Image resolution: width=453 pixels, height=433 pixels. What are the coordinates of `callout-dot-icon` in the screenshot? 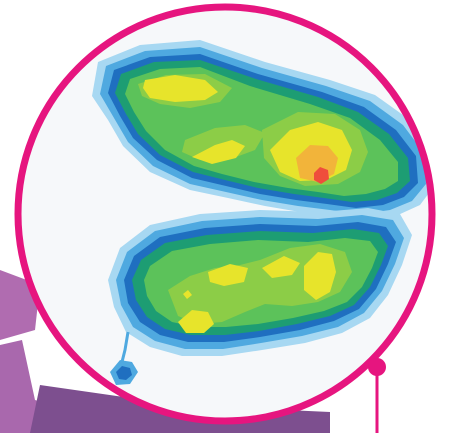 It's located at (377, 367).